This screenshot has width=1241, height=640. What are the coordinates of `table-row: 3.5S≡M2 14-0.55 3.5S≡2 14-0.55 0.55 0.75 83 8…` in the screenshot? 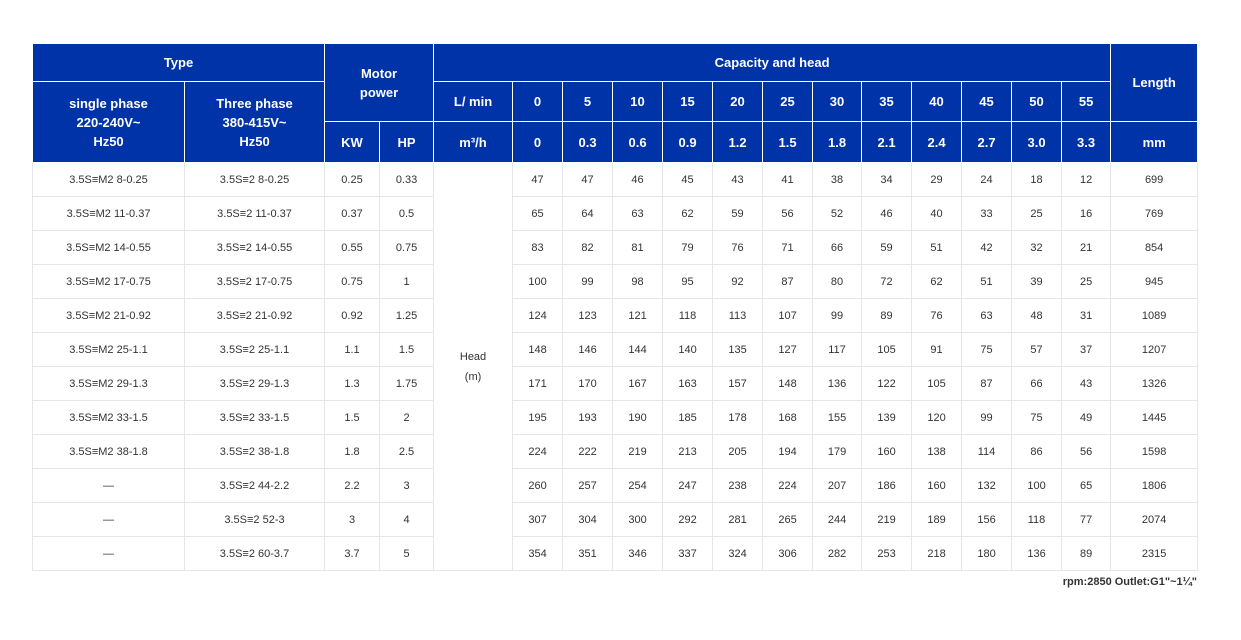 It's located at (615, 247).